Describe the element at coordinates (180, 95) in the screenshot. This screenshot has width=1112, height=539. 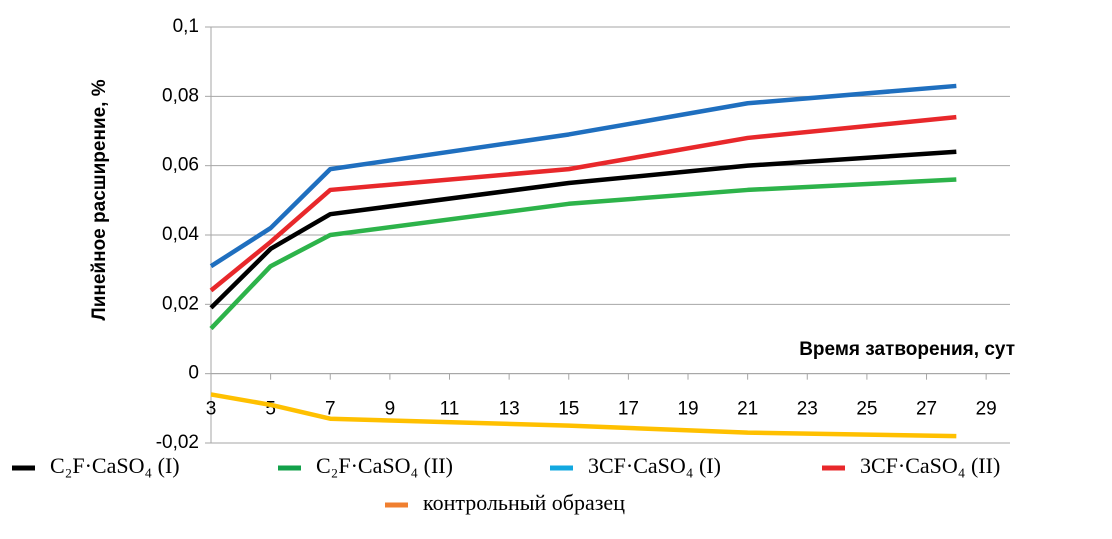
I see `y-tick-label: 0,08` at that location.